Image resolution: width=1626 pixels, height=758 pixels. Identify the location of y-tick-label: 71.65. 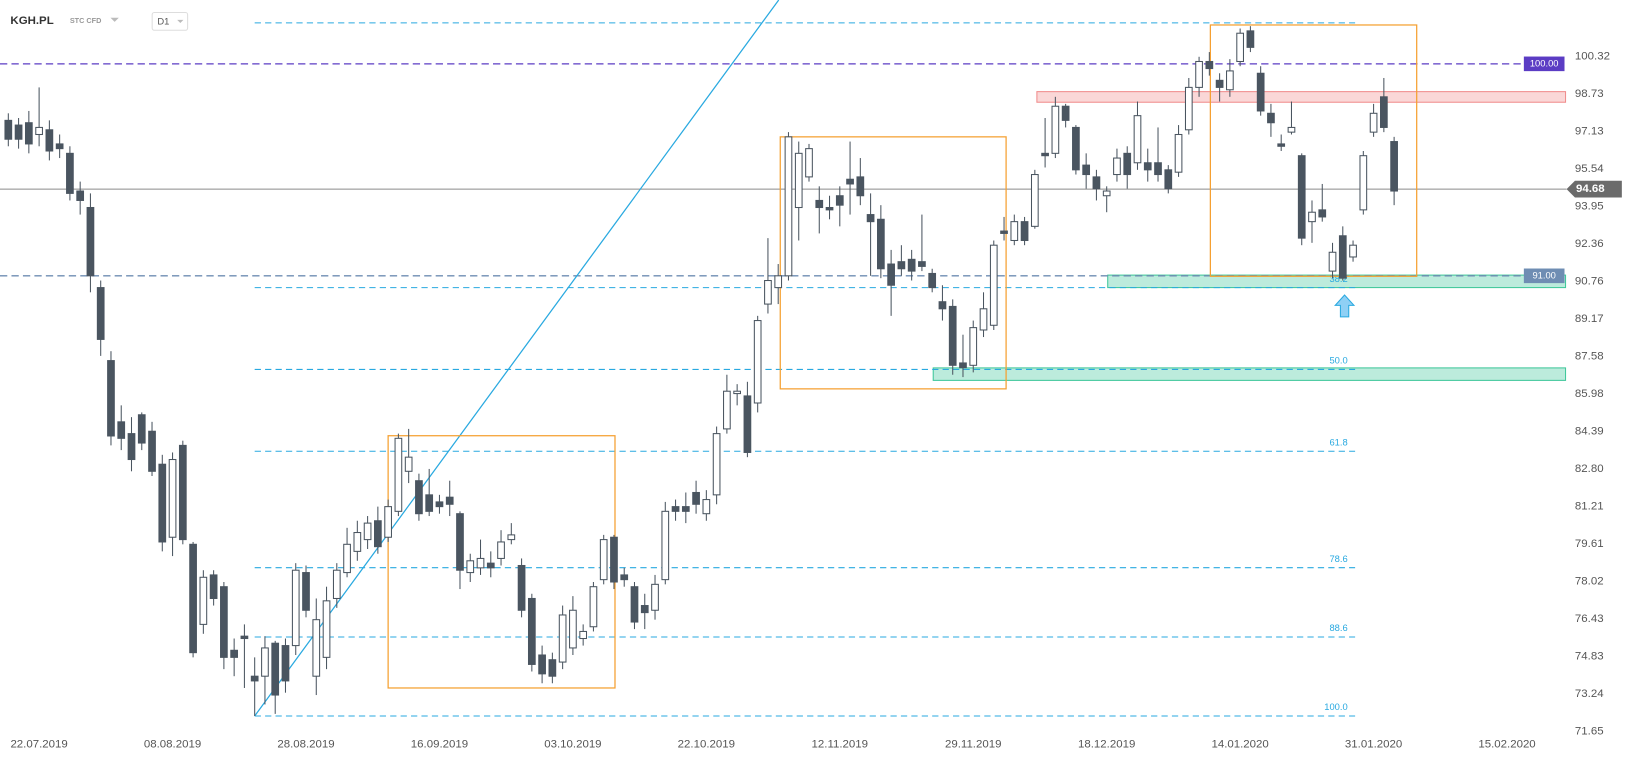
(1589, 732).